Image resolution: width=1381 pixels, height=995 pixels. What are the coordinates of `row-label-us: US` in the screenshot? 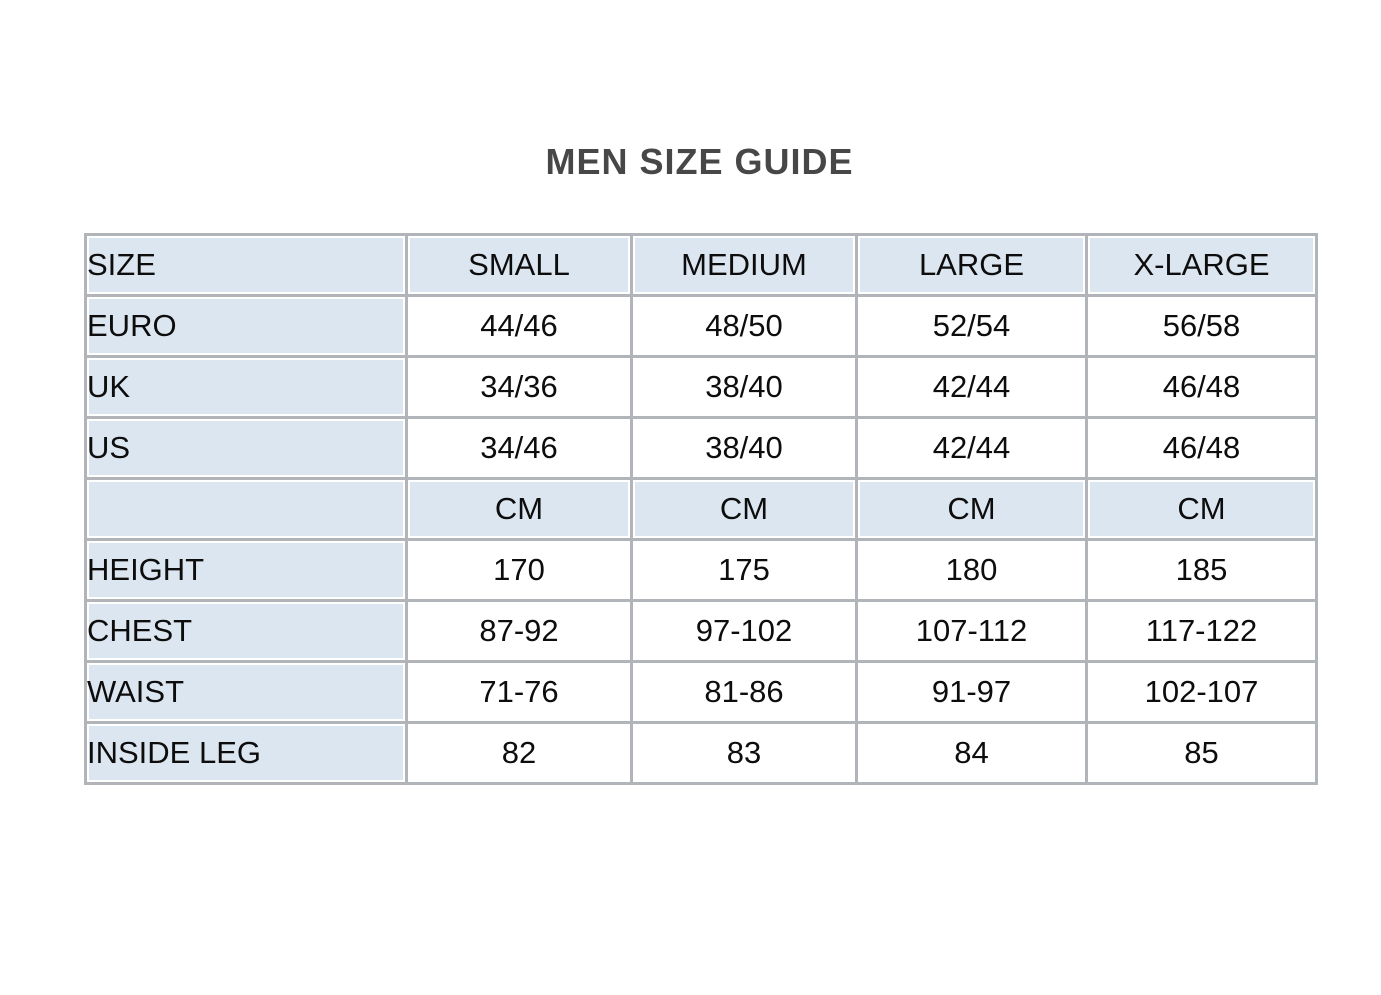 It's located at (246, 448).